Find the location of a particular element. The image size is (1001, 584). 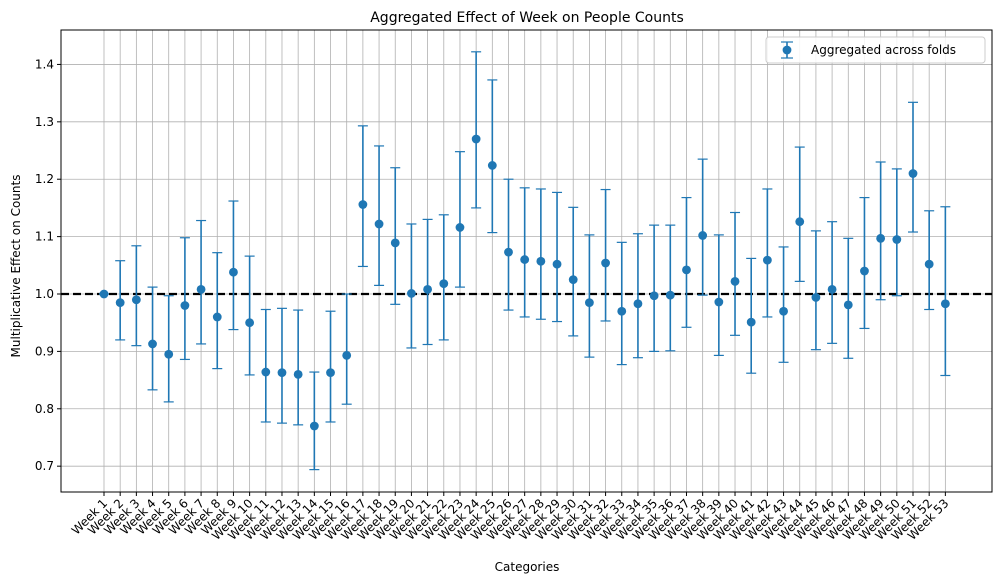

y-tick-label: 1.0 is located at coordinates (44, 294).